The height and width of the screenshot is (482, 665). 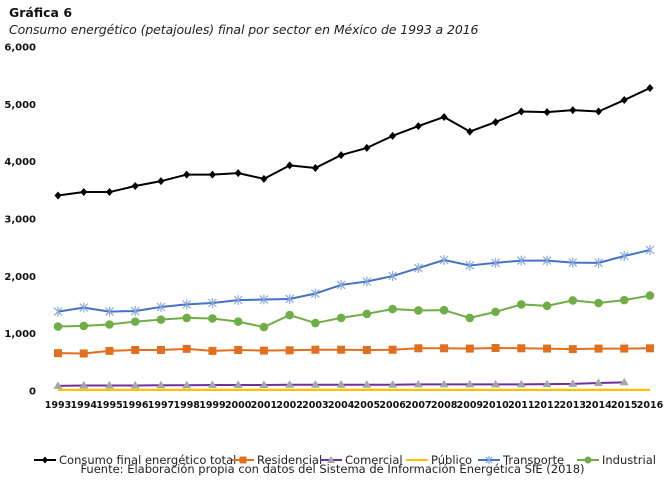 I want to click on y-tick-label: 1,000, so click(x=20, y=334).